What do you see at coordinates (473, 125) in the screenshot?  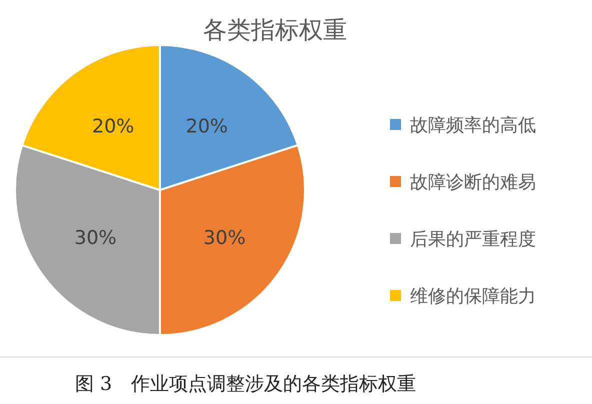 I see `legend-label: 故障频率的高低` at bounding box center [473, 125].